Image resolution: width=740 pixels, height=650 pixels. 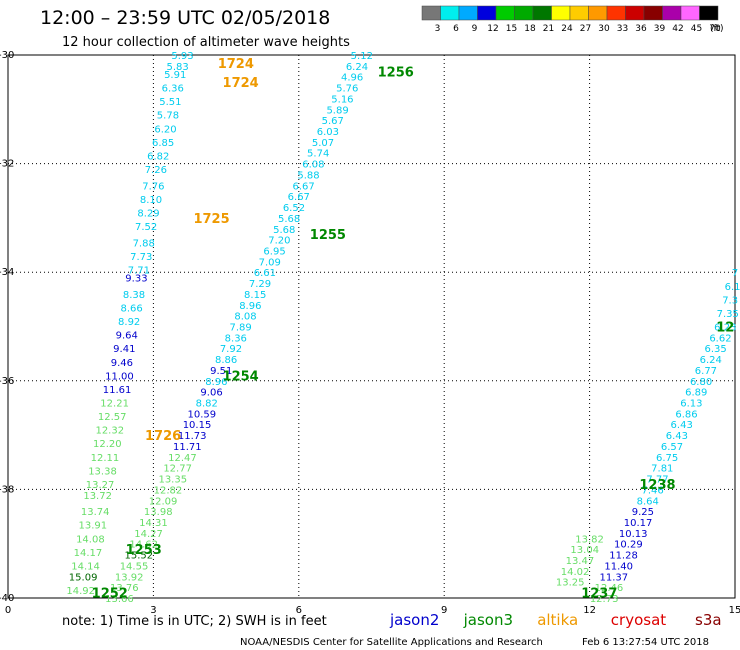 What do you see at coordinates (241, 328) in the screenshot?
I see `swh-value: 7.89` at bounding box center [241, 328].